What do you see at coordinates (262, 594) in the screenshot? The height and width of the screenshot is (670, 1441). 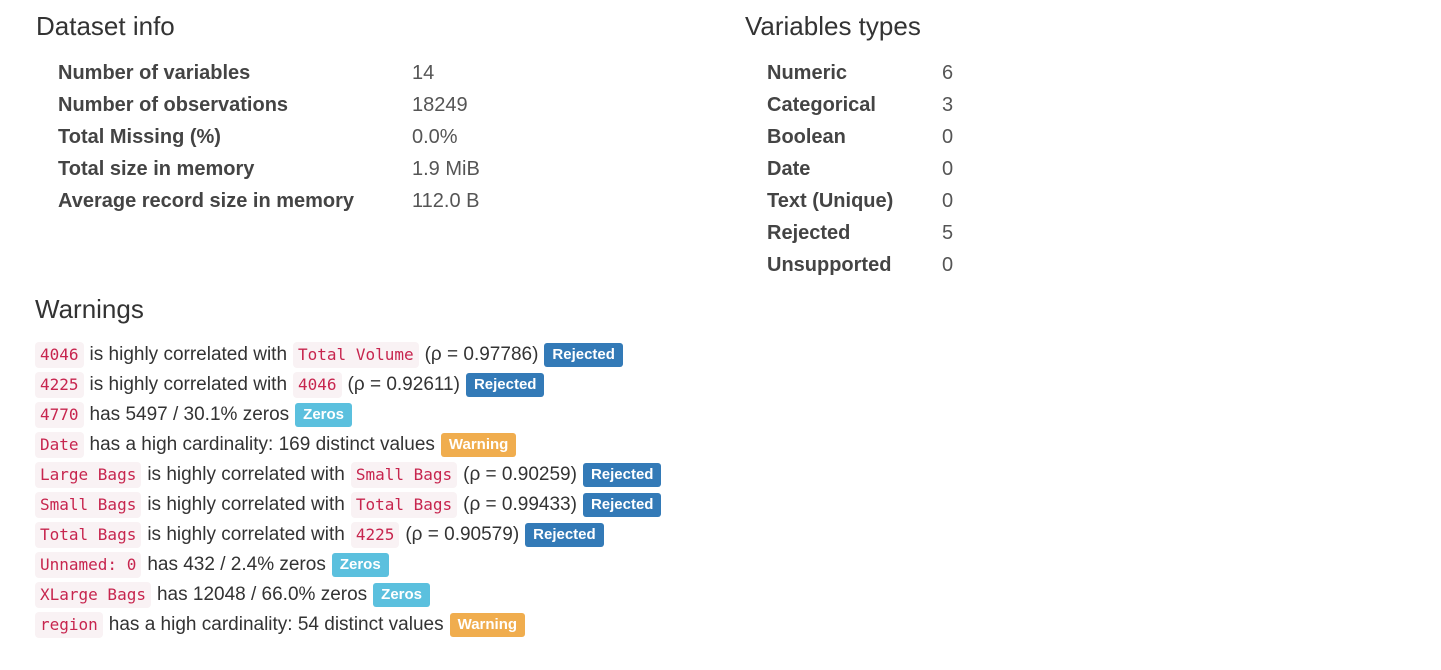 I see `warning-text: has 12048 / 66.0% zeros` at bounding box center [262, 594].